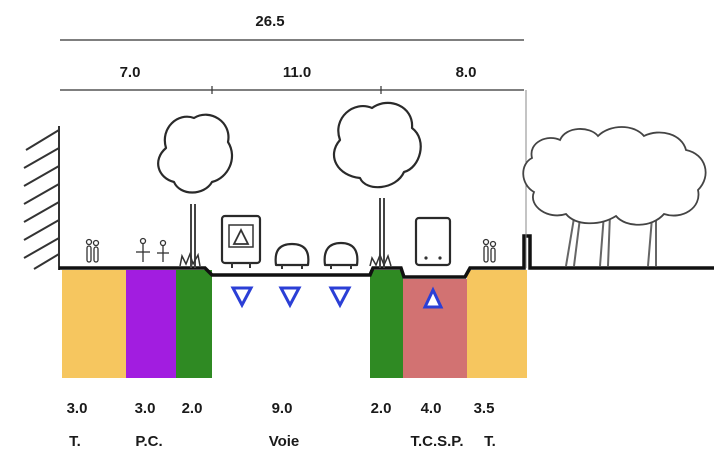 The height and width of the screenshot is (453, 714). What do you see at coordinates (130, 72) in the screenshot?
I see `group-width-label-left: 7.0` at bounding box center [130, 72].